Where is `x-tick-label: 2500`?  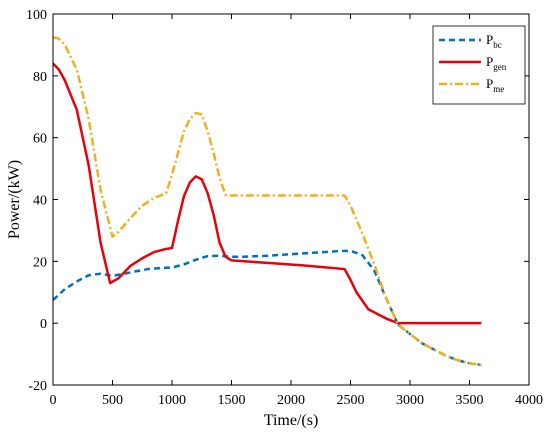 x-tick-label: 2500 is located at coordinates (351, 400).